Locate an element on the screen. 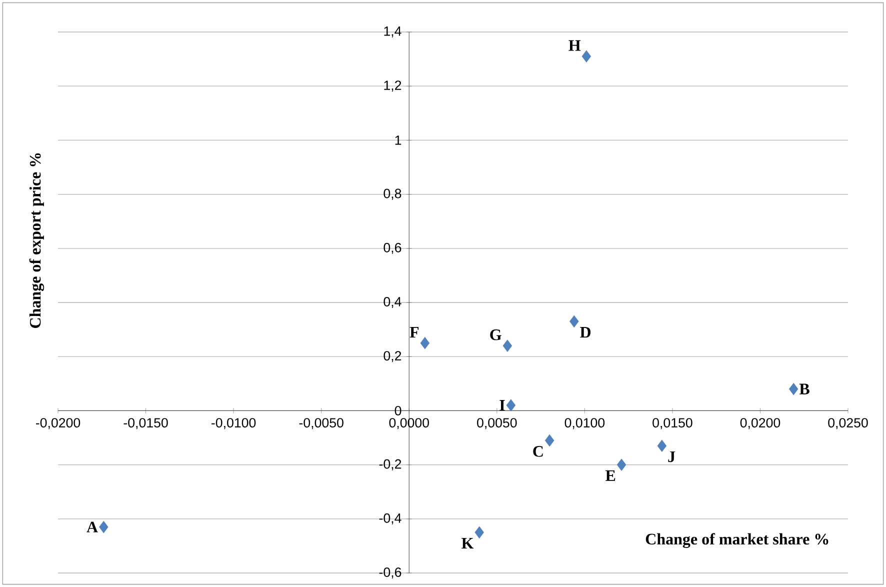 Image resolution: width=886 pixels, height=587 pixels. annotation: I is located at coordinates (502, 405).